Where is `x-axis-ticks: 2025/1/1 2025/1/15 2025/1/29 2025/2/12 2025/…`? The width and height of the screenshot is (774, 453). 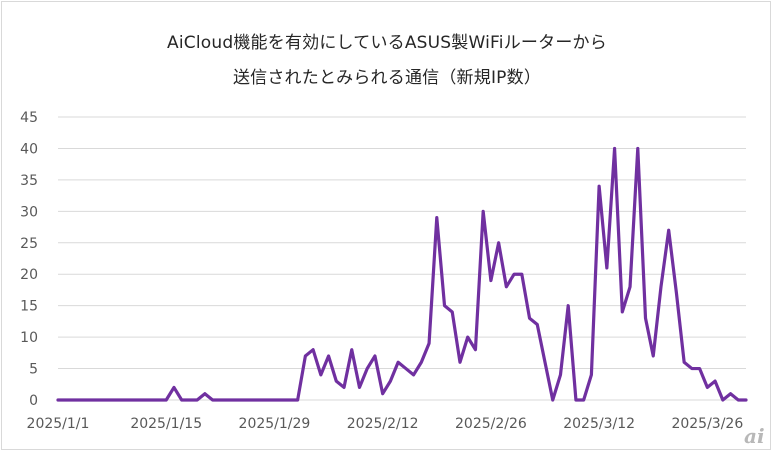 x-axis-ticks: 2025/1/1 2025/1/15 2025/1/29 2025/2/12 2025/… is located at coordinates (385, 424).